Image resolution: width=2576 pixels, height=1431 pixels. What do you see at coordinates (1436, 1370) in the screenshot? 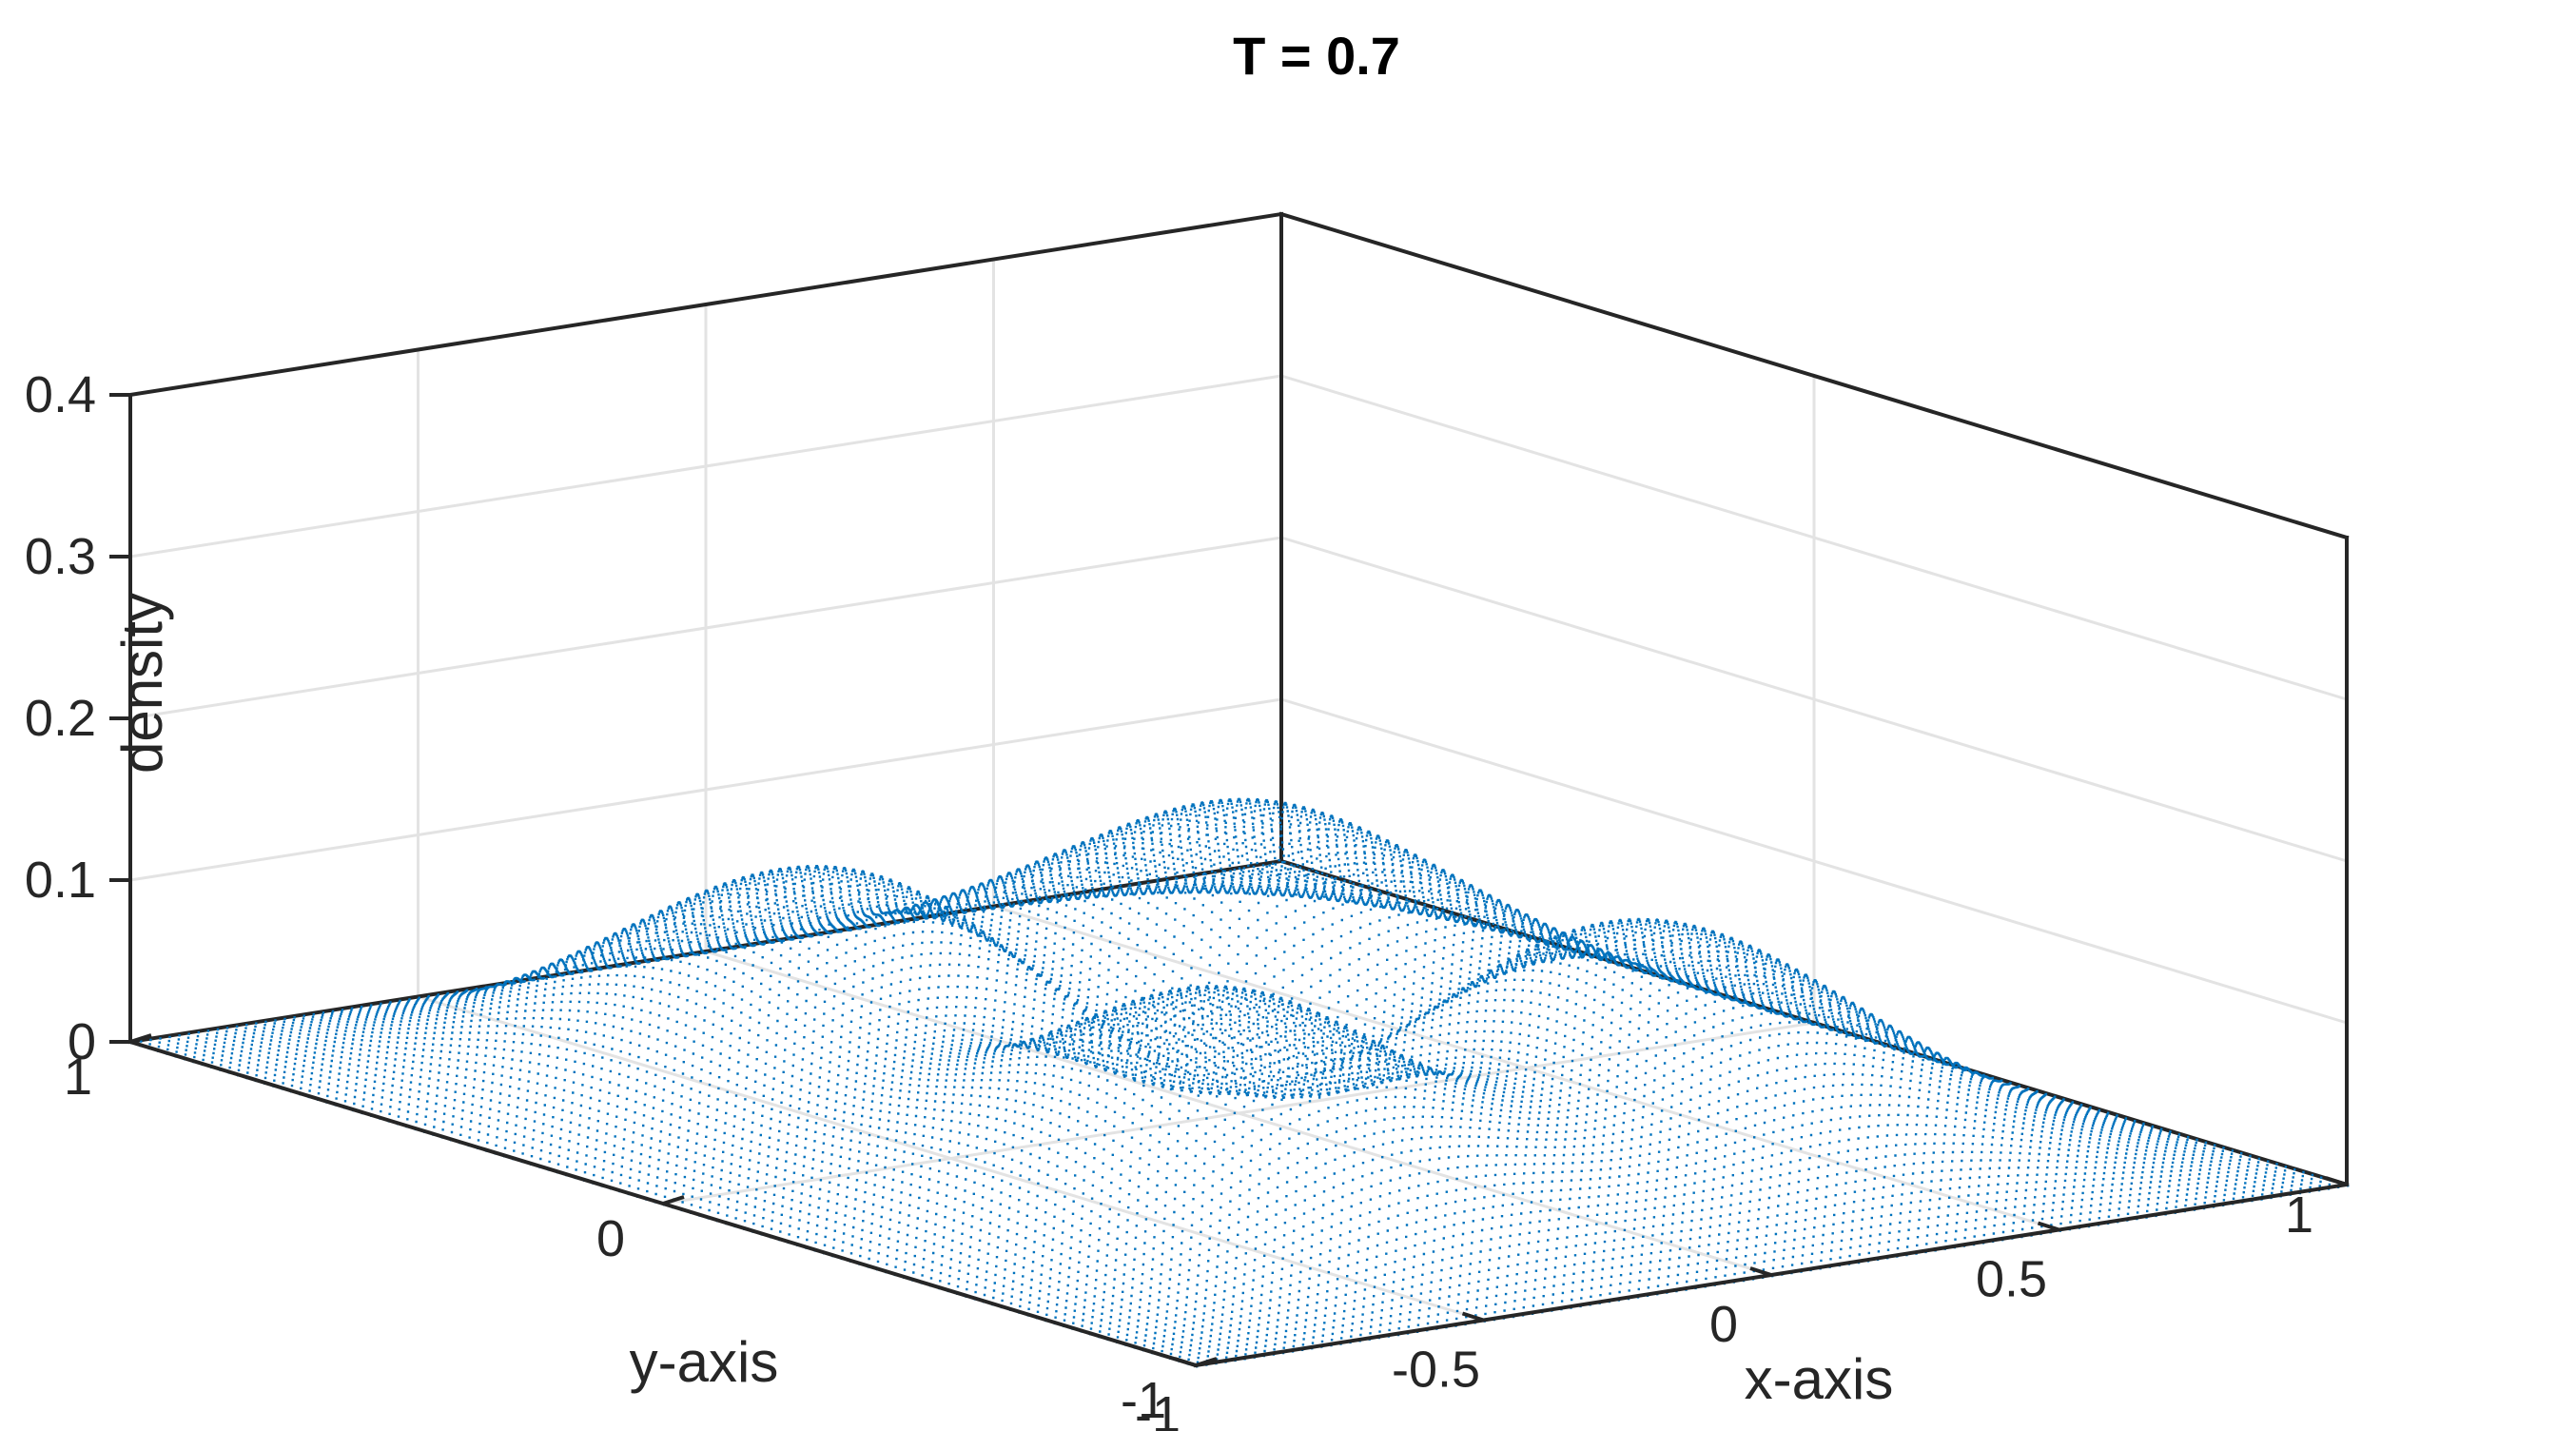
I see `x-tick-label: -0.5` at bounding box center [1436, 1370].